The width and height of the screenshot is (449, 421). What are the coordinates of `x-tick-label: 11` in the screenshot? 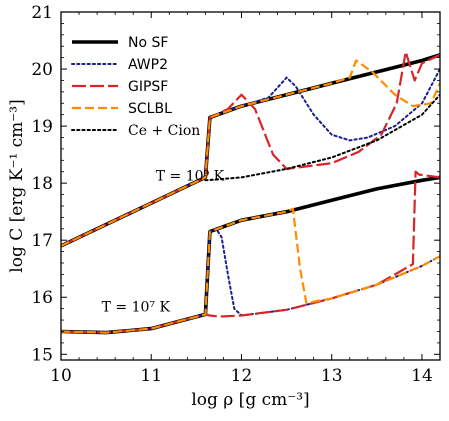 It's located at (151, 376).